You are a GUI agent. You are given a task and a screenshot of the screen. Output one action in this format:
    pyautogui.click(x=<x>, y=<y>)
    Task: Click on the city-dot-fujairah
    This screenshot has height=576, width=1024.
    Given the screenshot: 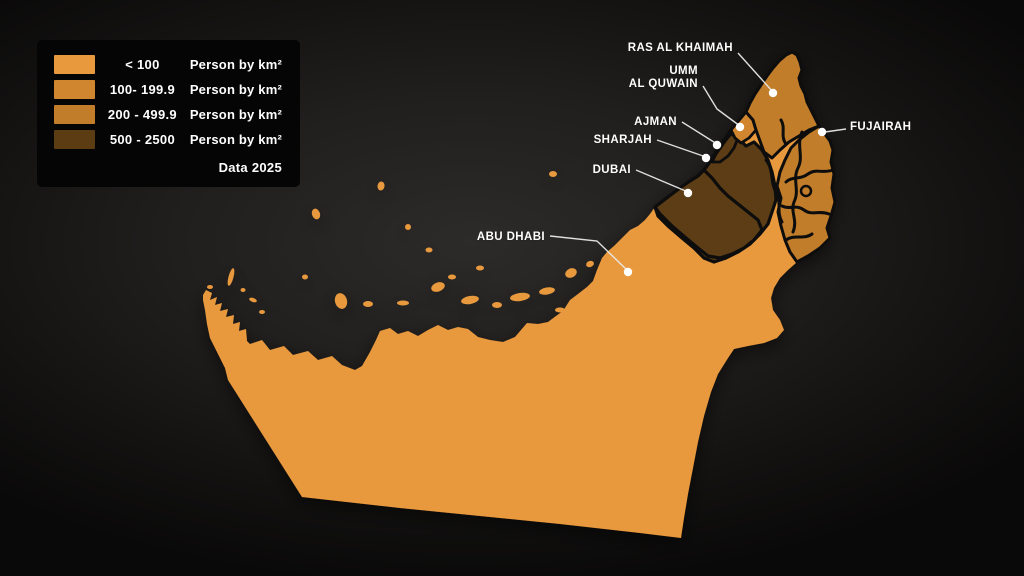 What is the action you would take?
    pyautogui.click(x=822, y=132)
    